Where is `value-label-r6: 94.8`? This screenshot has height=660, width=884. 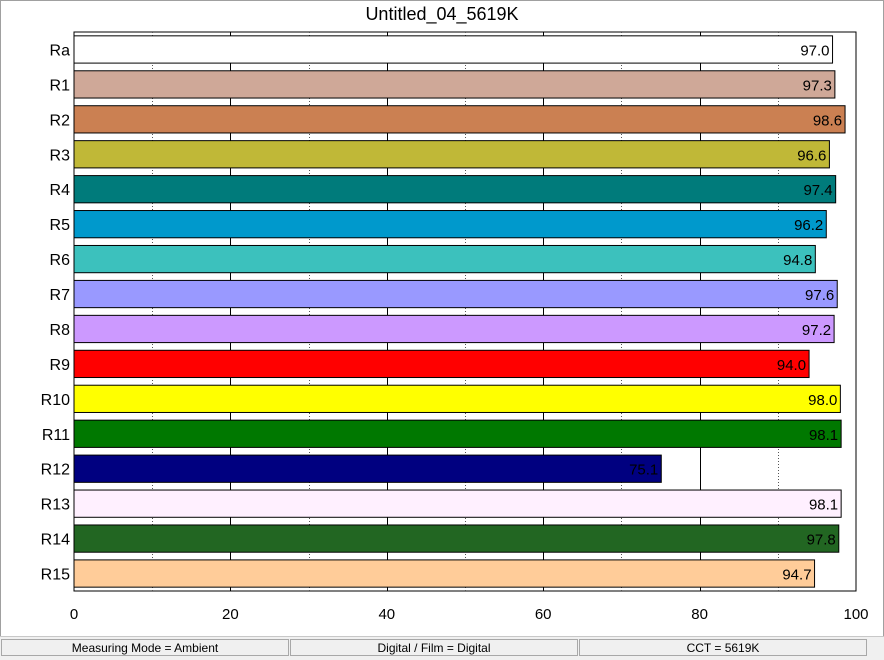
value-label-r6: 94.8 is located at coordinates (797, 260).